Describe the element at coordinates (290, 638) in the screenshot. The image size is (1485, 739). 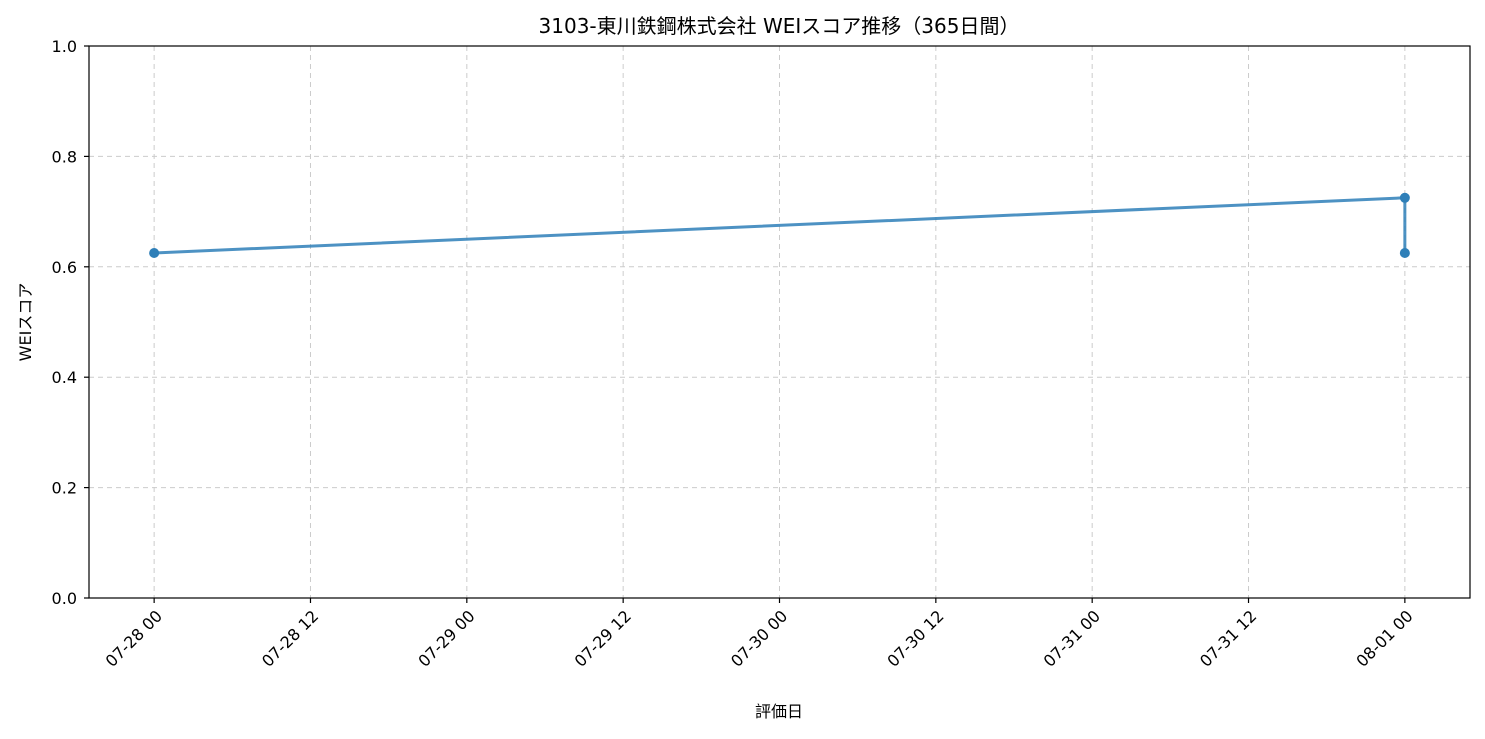
I see `x-tick-label: 07-28 12` at that location.